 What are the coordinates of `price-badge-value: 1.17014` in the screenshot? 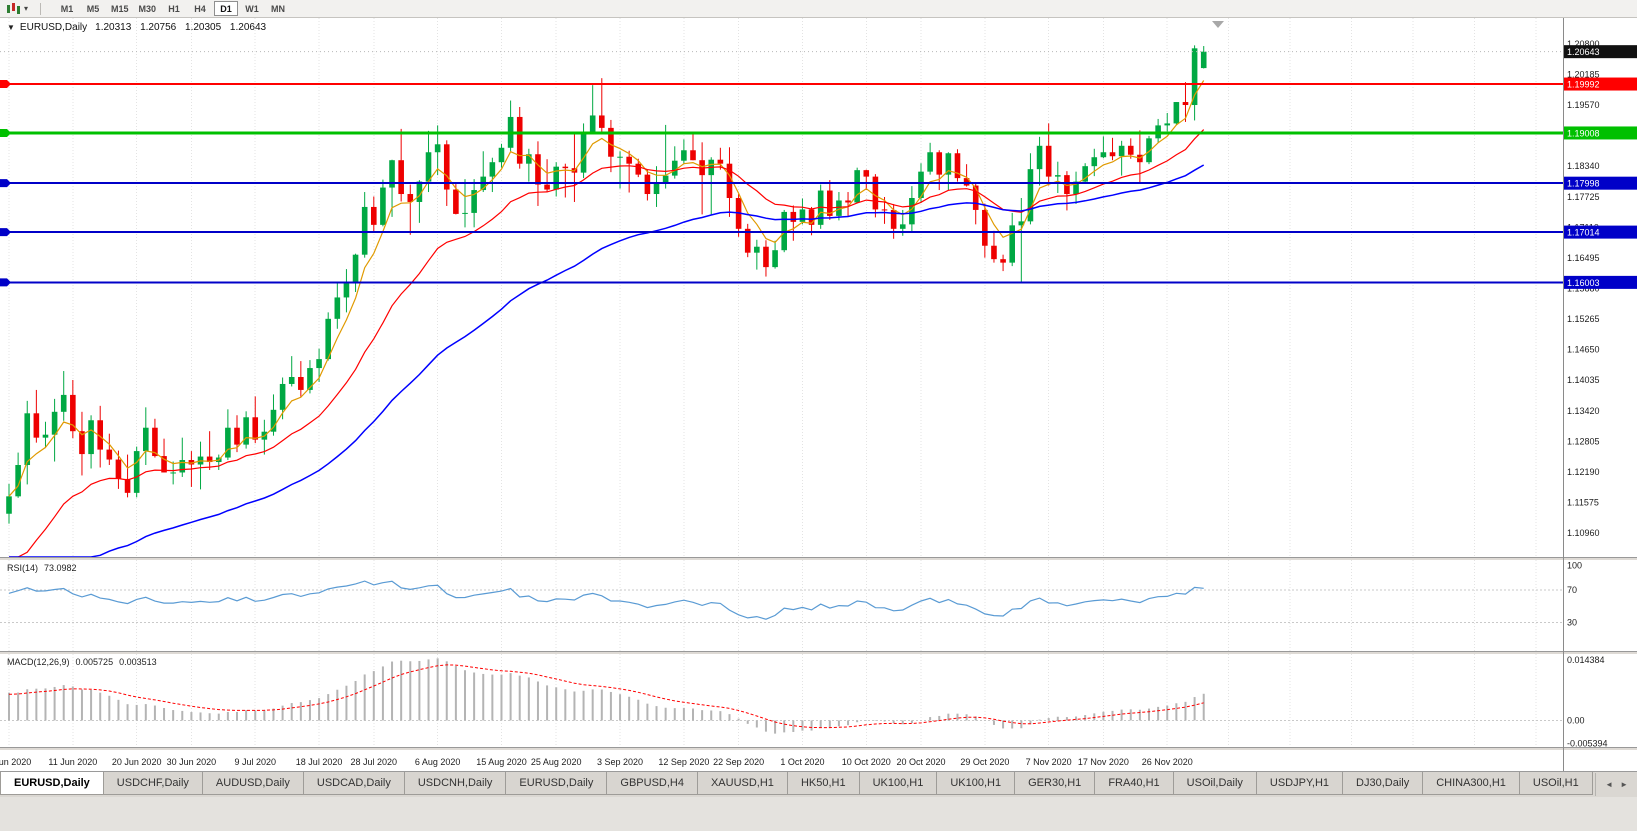 It's located at (1583, 233).